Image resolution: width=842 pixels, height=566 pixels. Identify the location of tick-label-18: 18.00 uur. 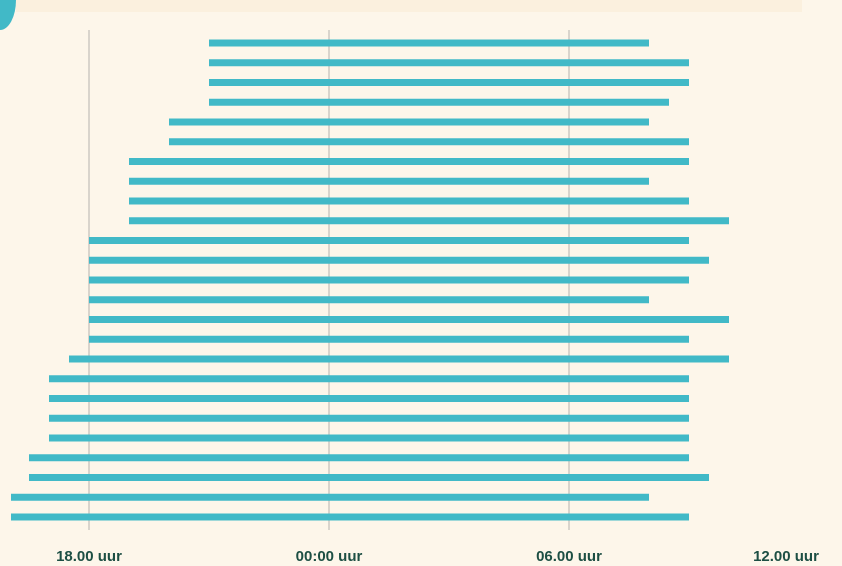
(89, 556).